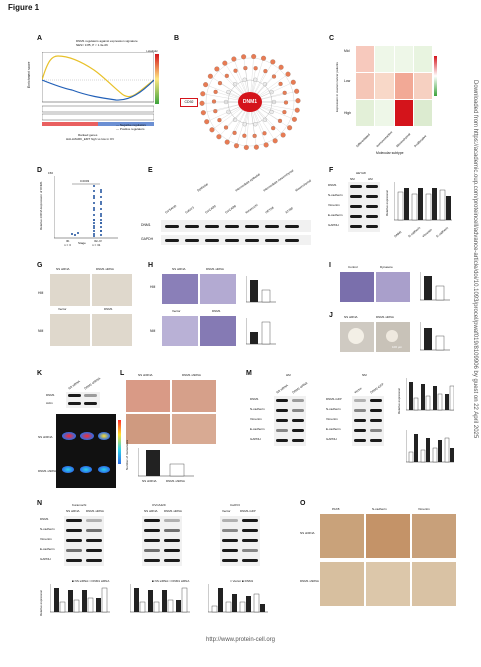 This screenshot has height=667, width=481. I want to click on e-group-0: Epithelial, so click(202, 187).